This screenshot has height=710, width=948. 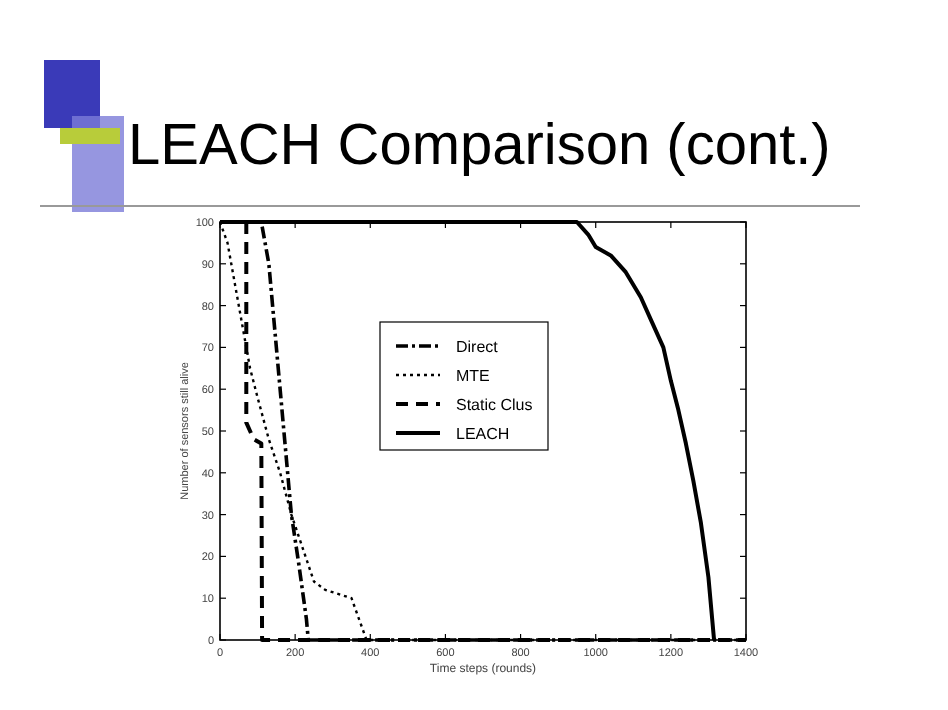 What do you see at coordinates (478, 347) in the screenshot?
I see `legend-label: Direct` at bounding box center [478, 347].